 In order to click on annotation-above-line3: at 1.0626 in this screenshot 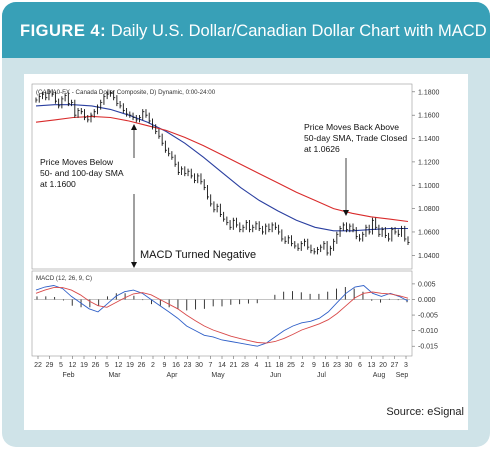, I will do `click(322, 149)`.